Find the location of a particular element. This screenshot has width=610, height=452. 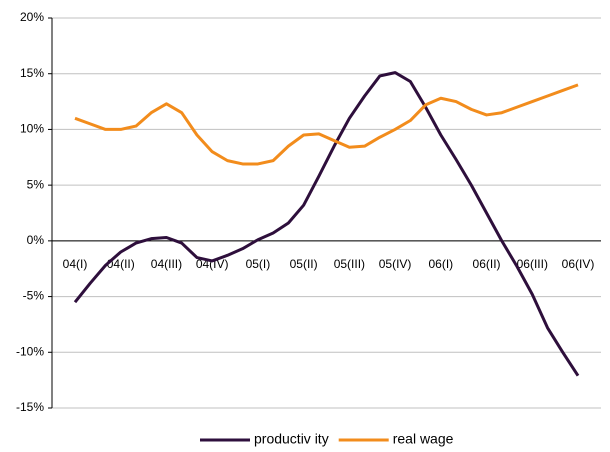

x-tick-label: 04(II) is located at coordinates (121, 264).